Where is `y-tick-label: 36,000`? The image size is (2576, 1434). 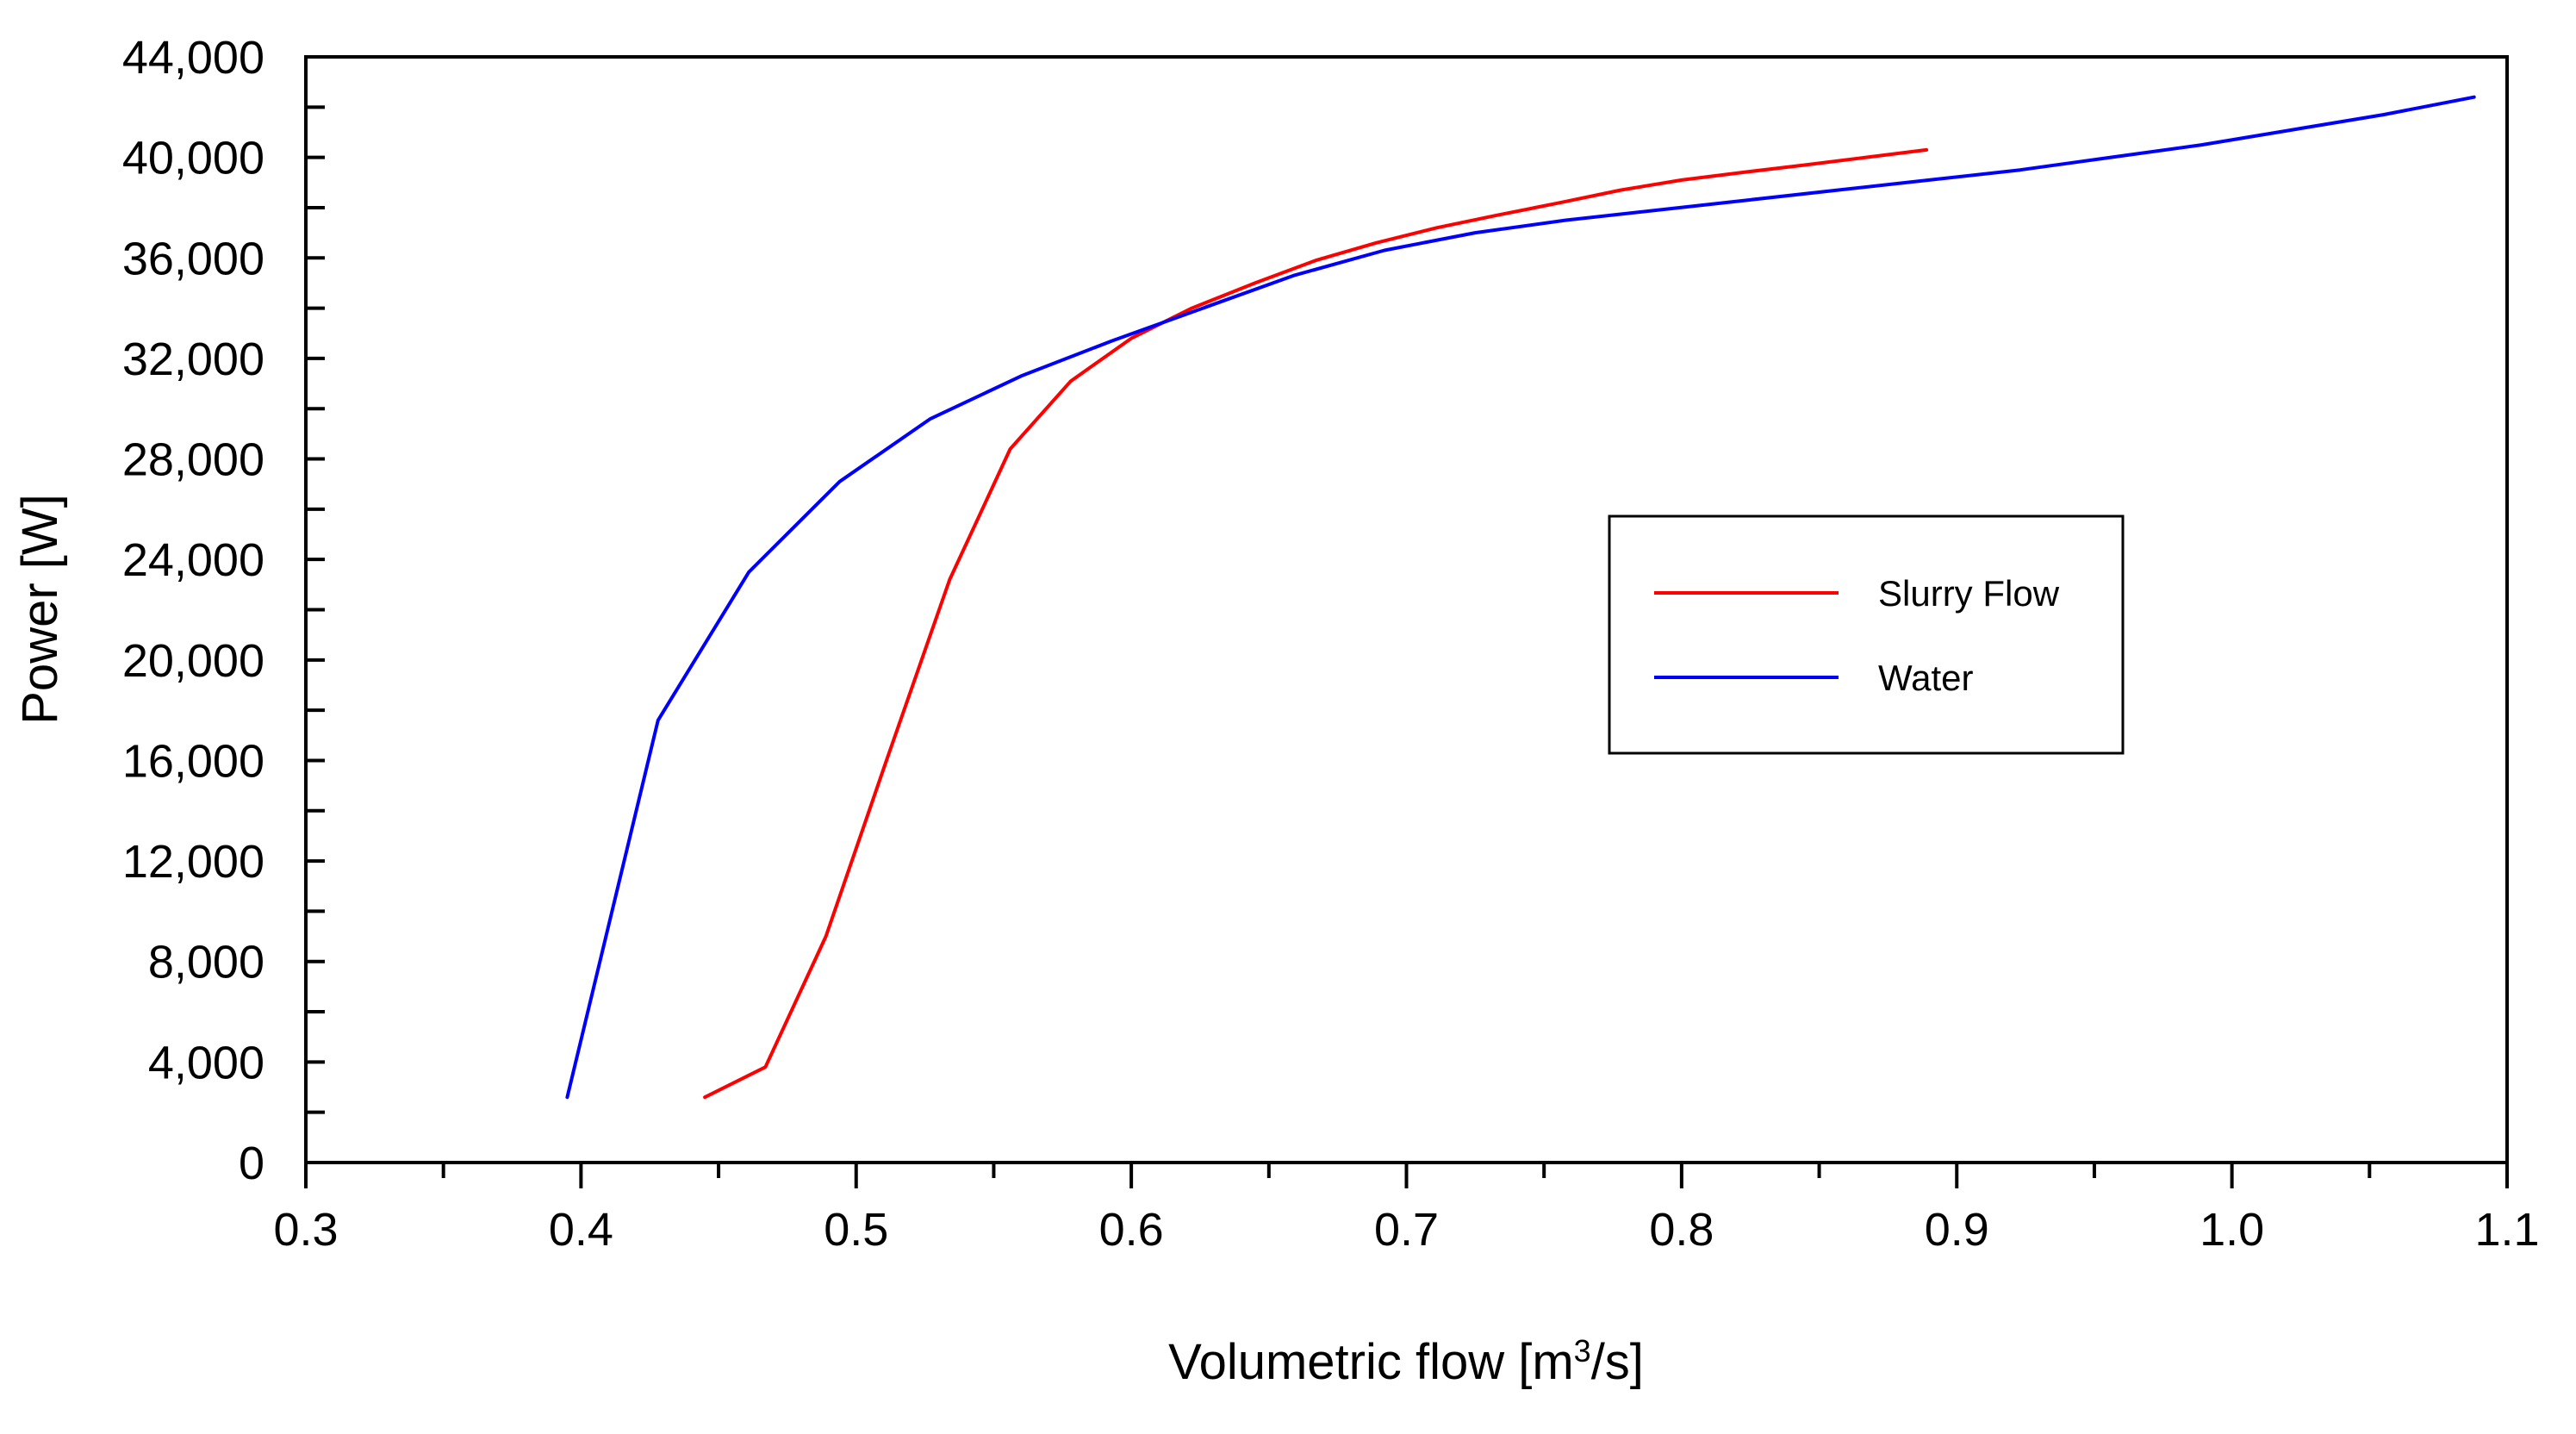 y-tick-label: 36,000 is located at coordinates (193, 258).